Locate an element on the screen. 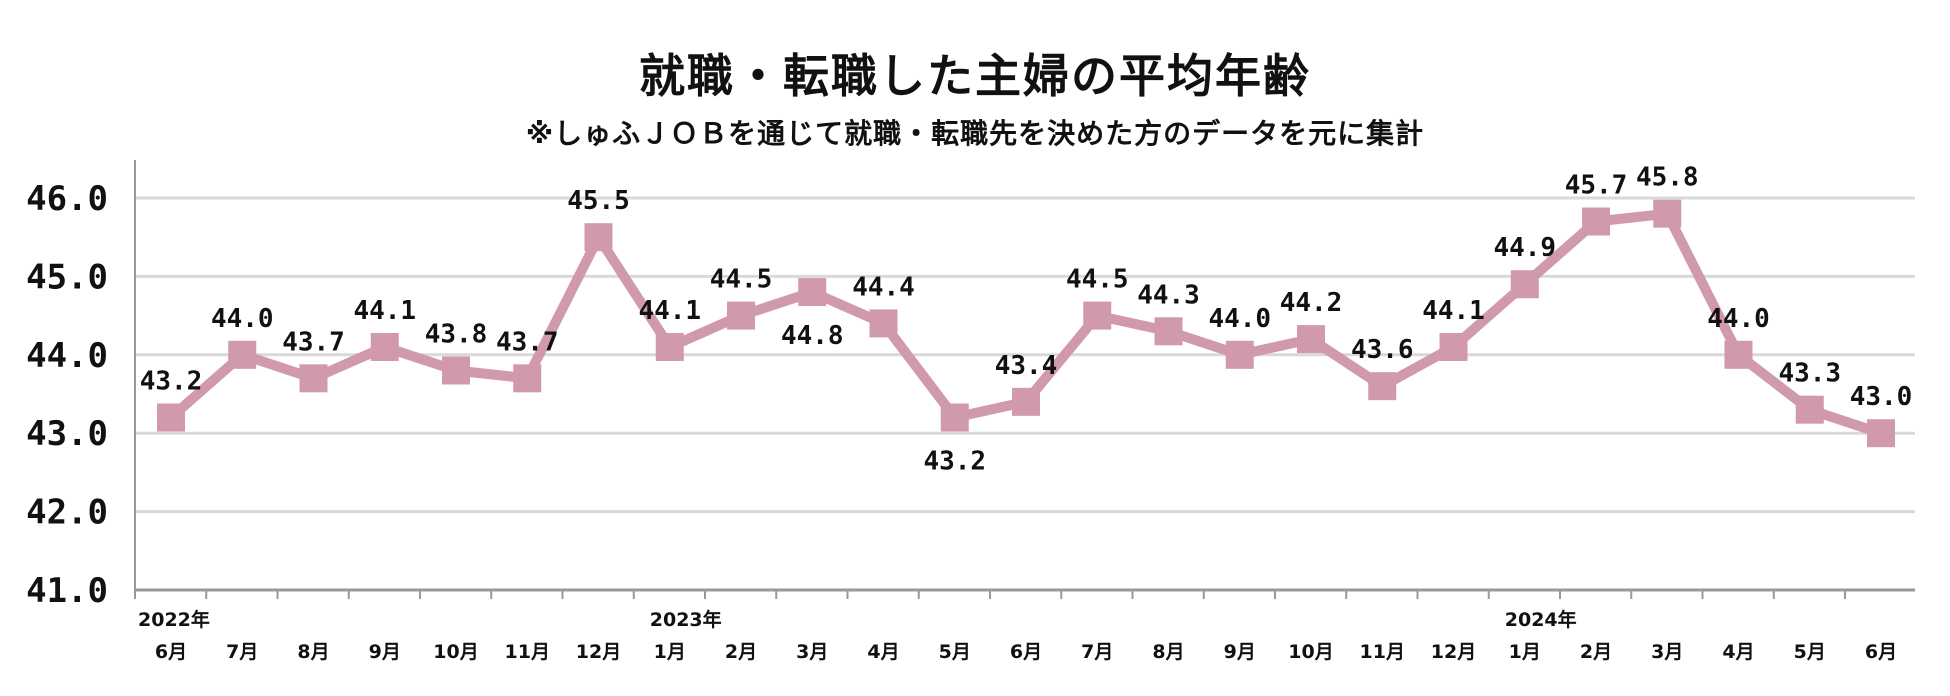 The height and width of the screenshot is (696, 1950). y-tick-label: 43.0 is located at coordinates (67, 434).